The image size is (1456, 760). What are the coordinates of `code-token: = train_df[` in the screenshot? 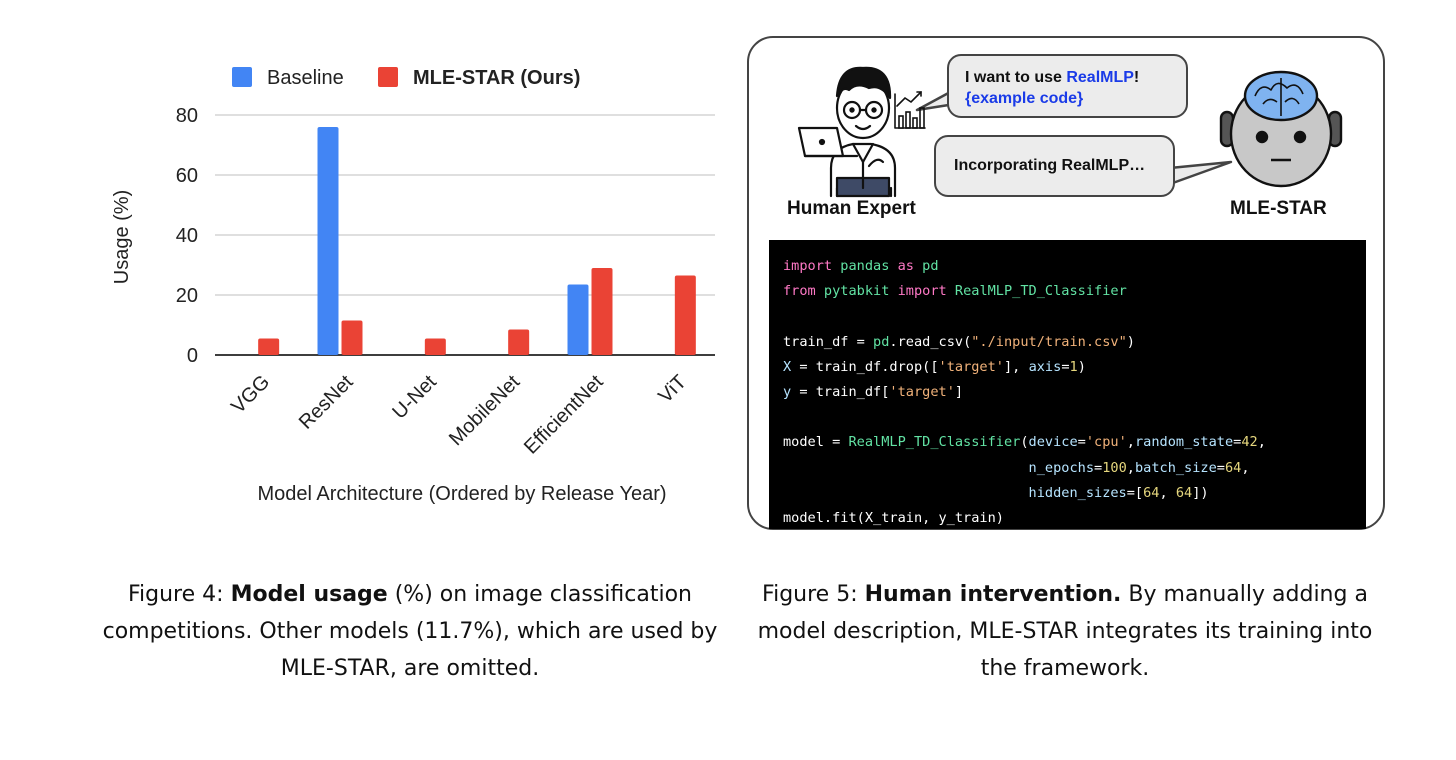 It's located at (840, 391).